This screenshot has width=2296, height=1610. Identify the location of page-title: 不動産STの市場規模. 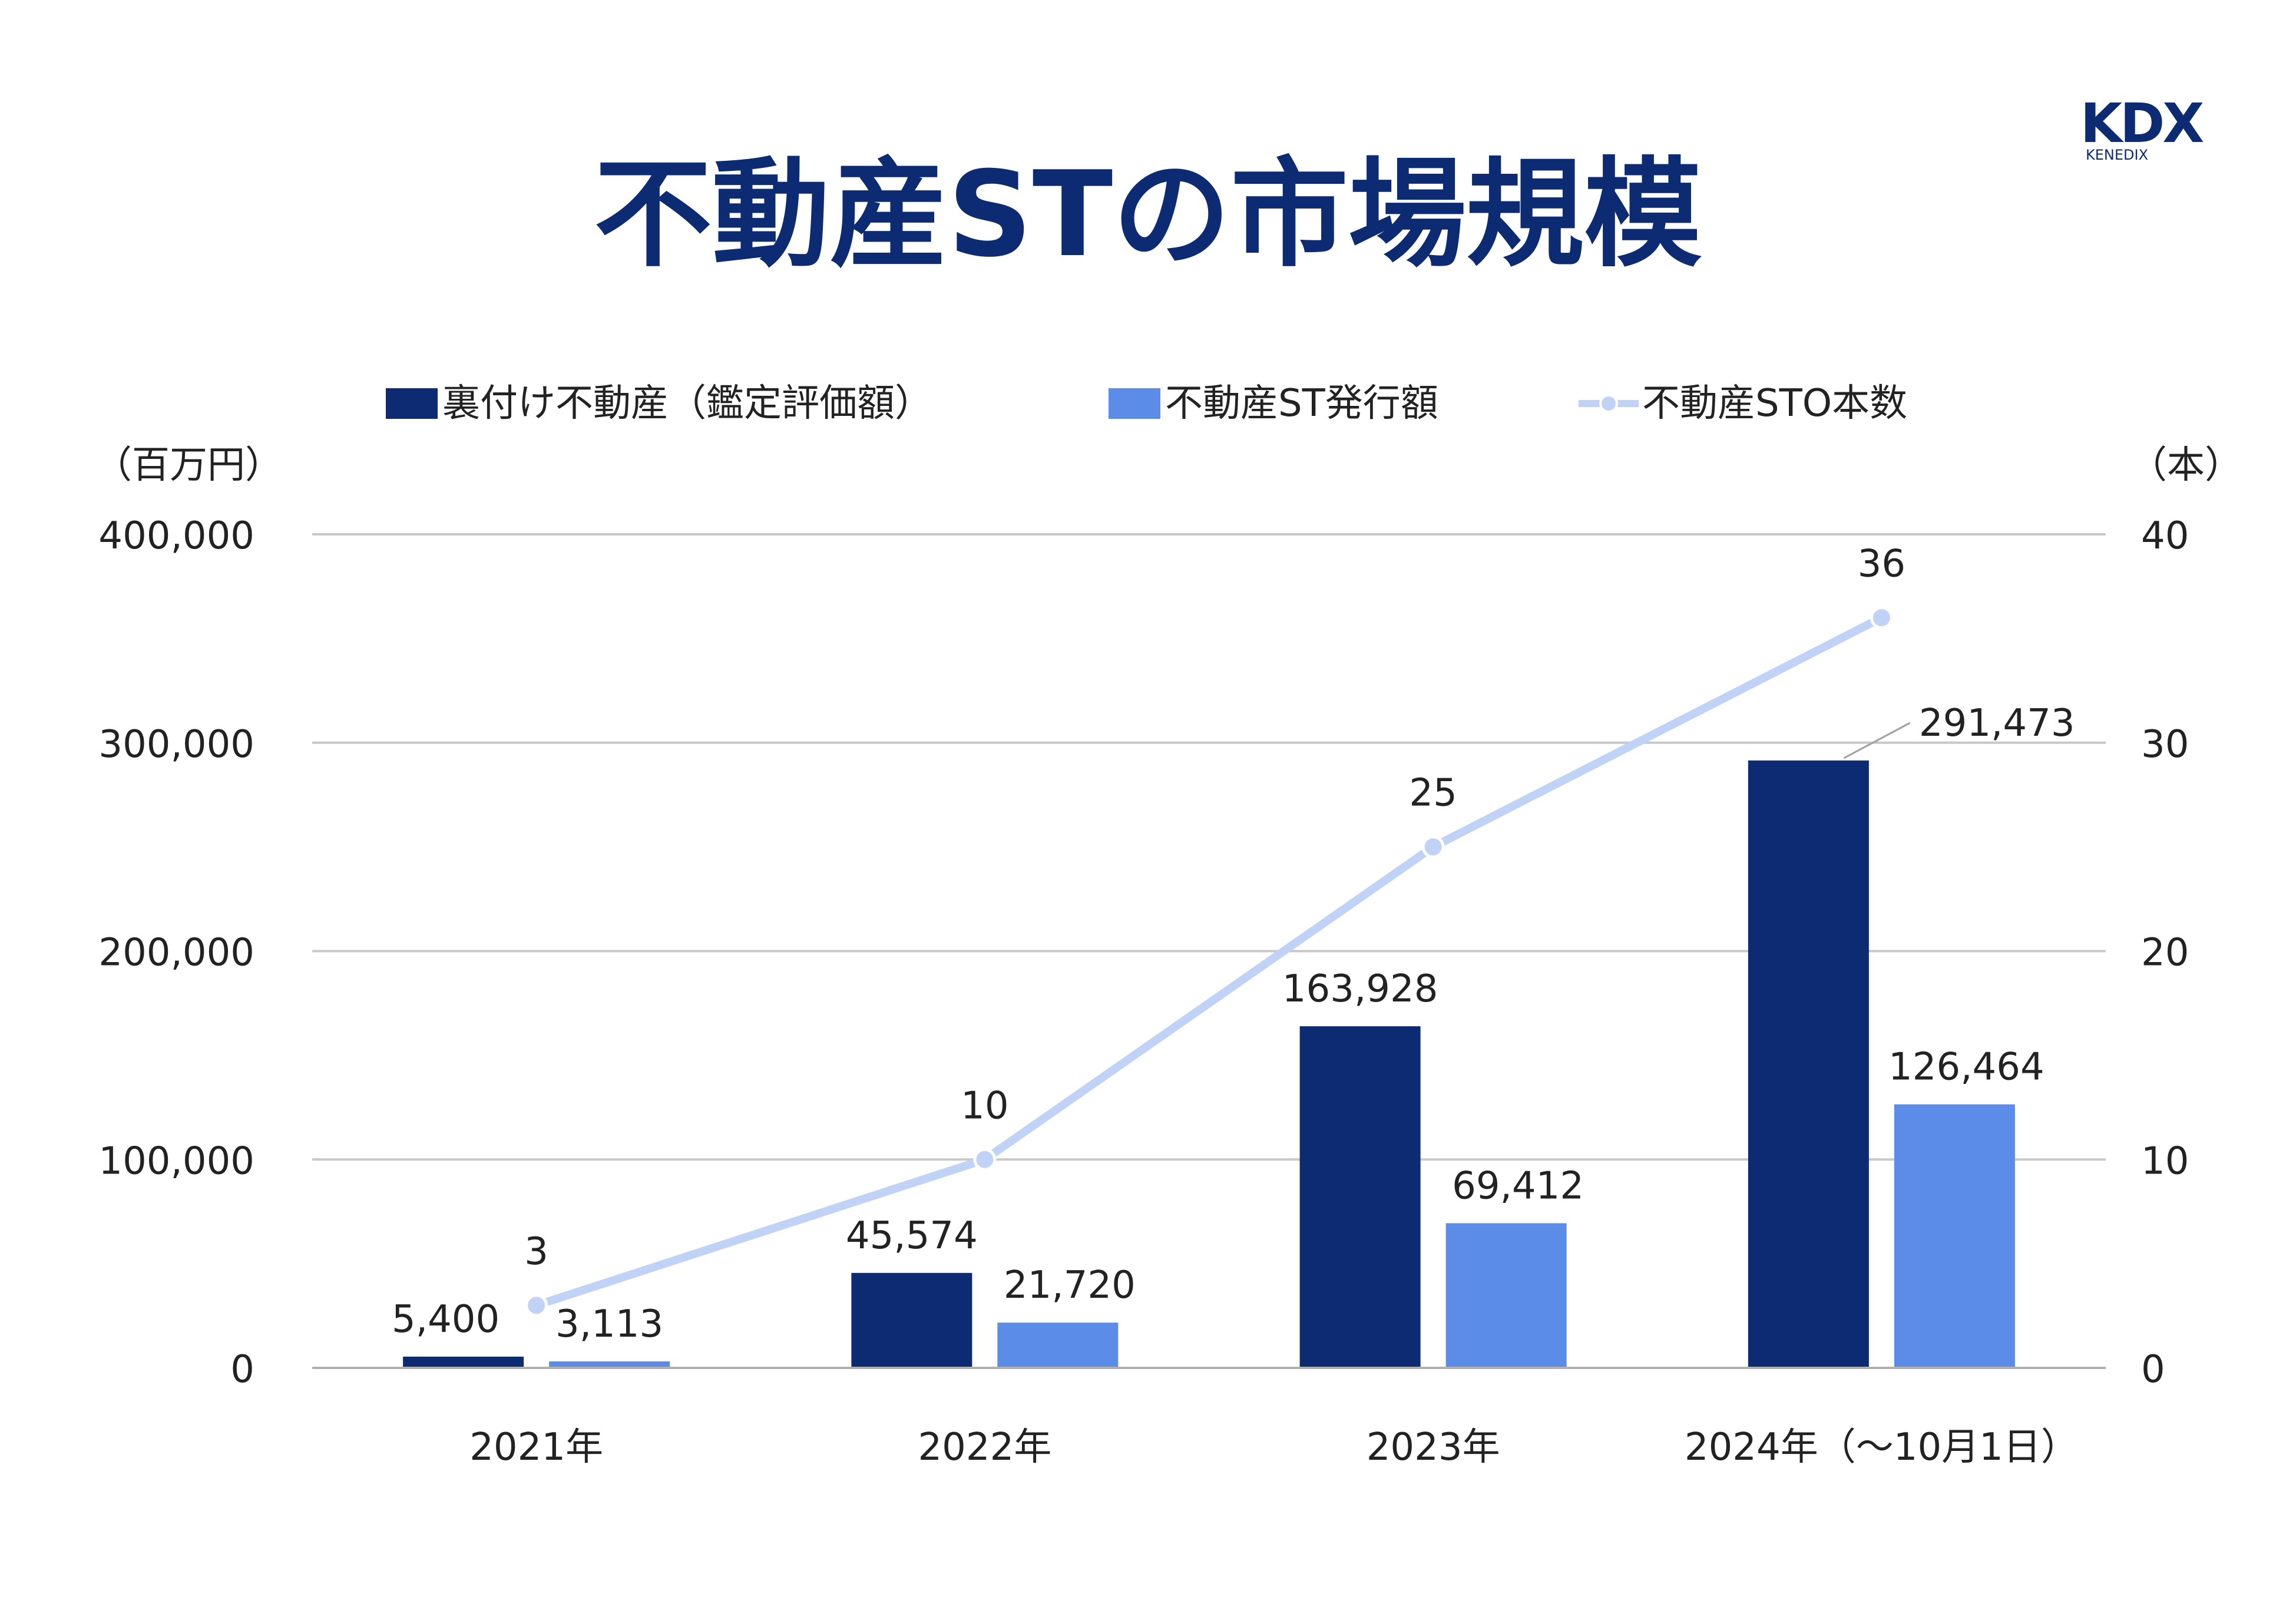
(1148, 214).